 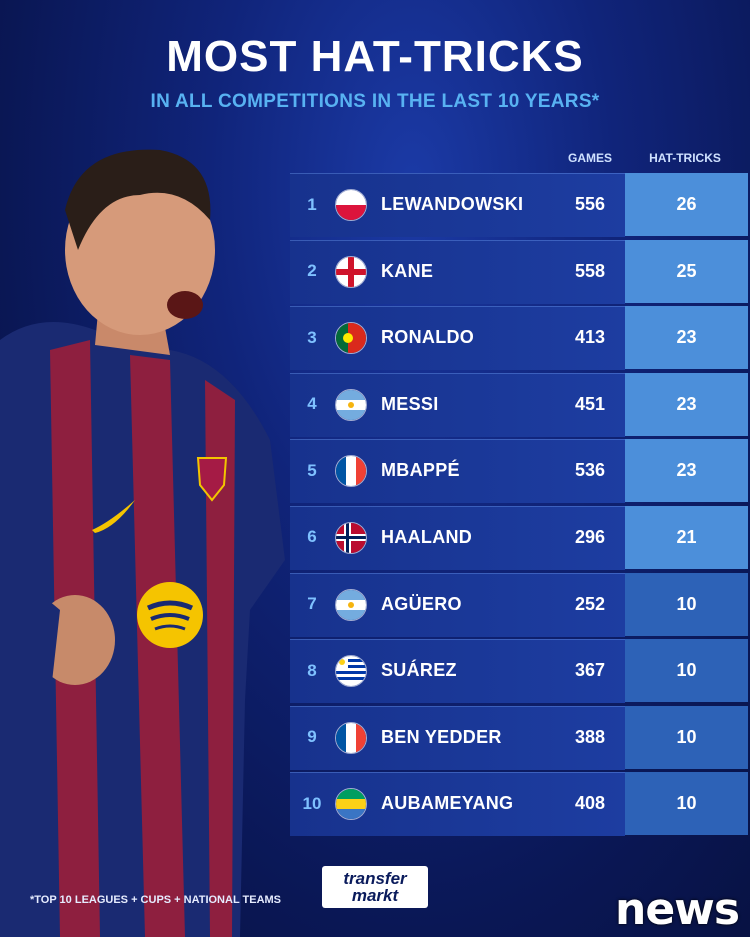 I want to click on games-value: 413, so click(x=590, y=337).